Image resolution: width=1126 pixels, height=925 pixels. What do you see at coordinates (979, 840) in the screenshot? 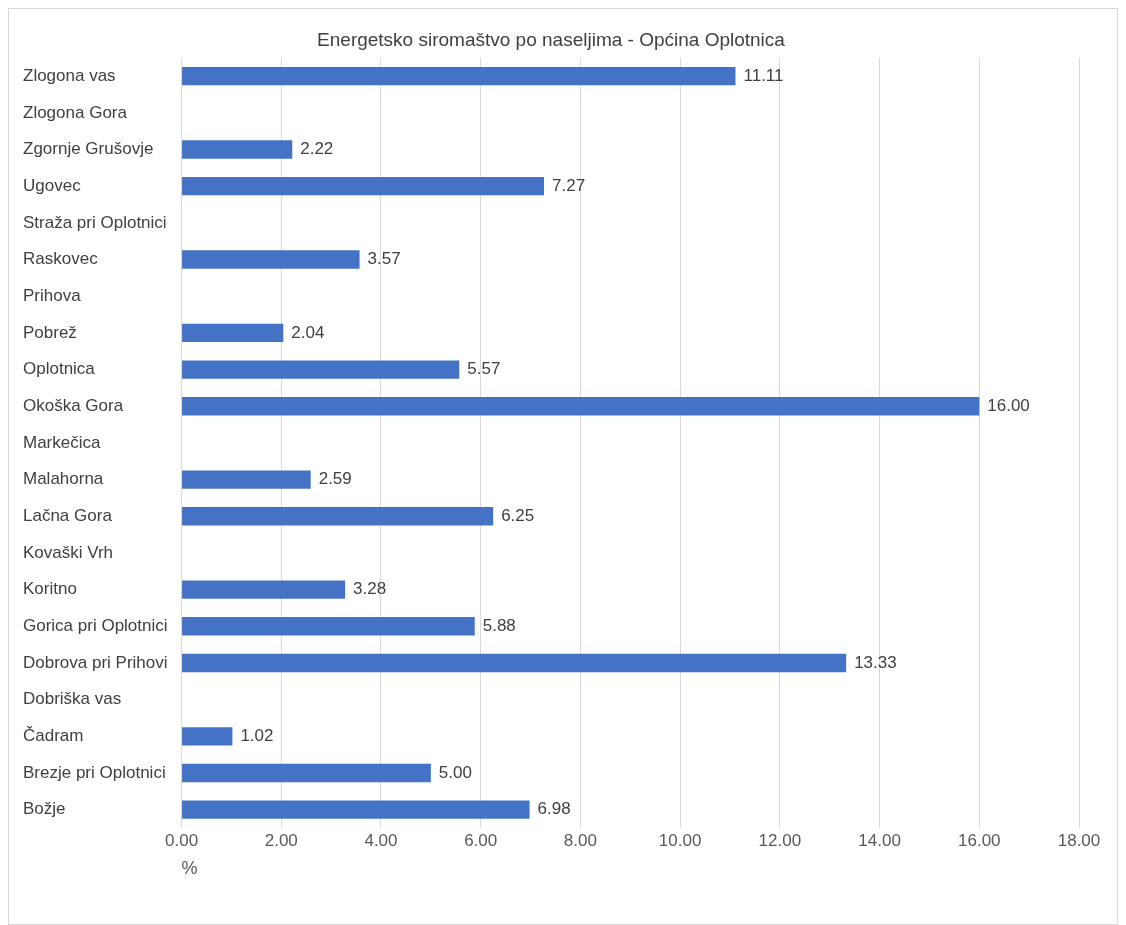
I see `x-tick-label: 16.00` at bounding box center [979, 840].